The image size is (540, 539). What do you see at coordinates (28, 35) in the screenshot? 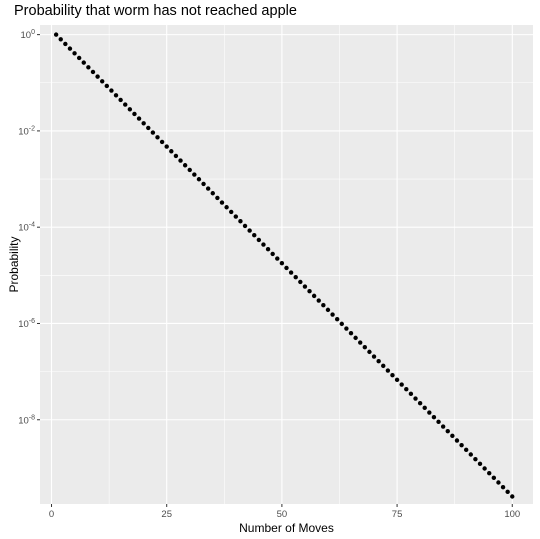
I see `y-tick-label: 10⁰` at bounding box center [28, 35].